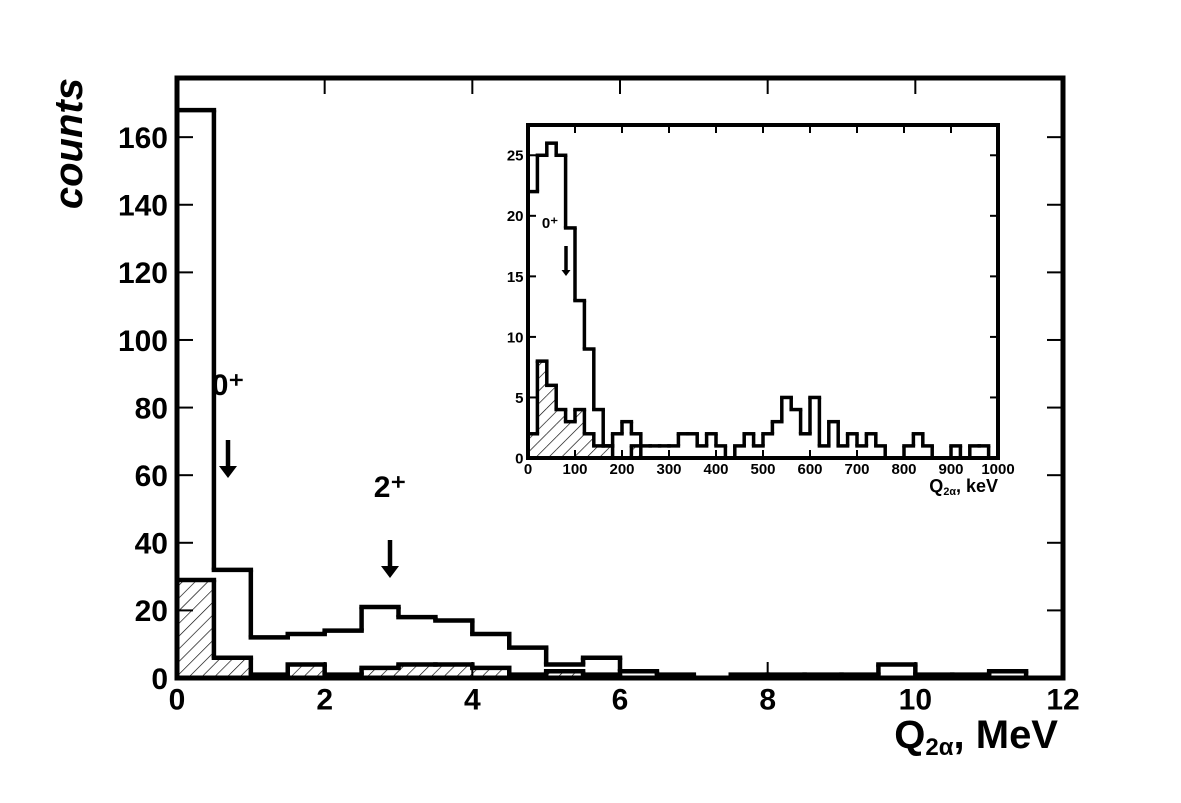 The image size is (1181, 803). What do you see at coordinates (472, 700) in the screenshot?
I see `x-tick-label: 4` at bounding box center [472, 700].